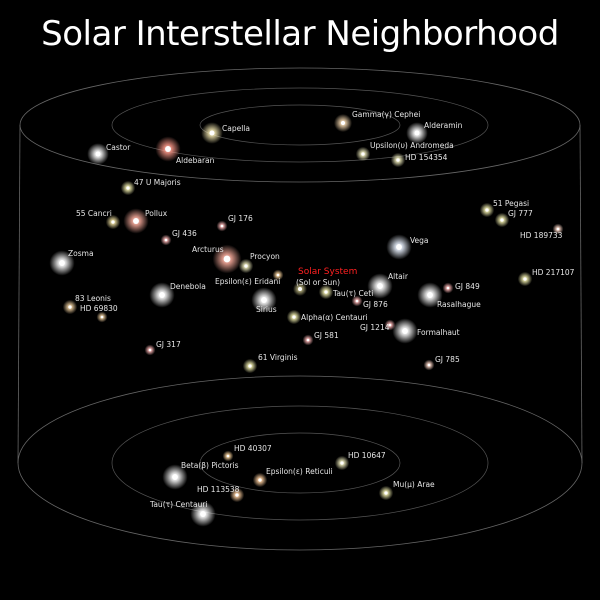  Describe the element at coordinates (168, 149) in the screenshot. I see `star-aldebaran` at that location.